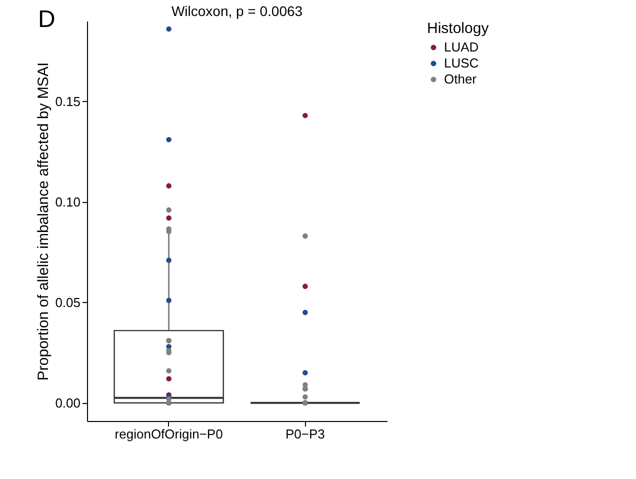  What do you see at coordinates (67, 302) in the screenshot?
I see `y-tick-label: 0.05` at bounding box center [67, 302].